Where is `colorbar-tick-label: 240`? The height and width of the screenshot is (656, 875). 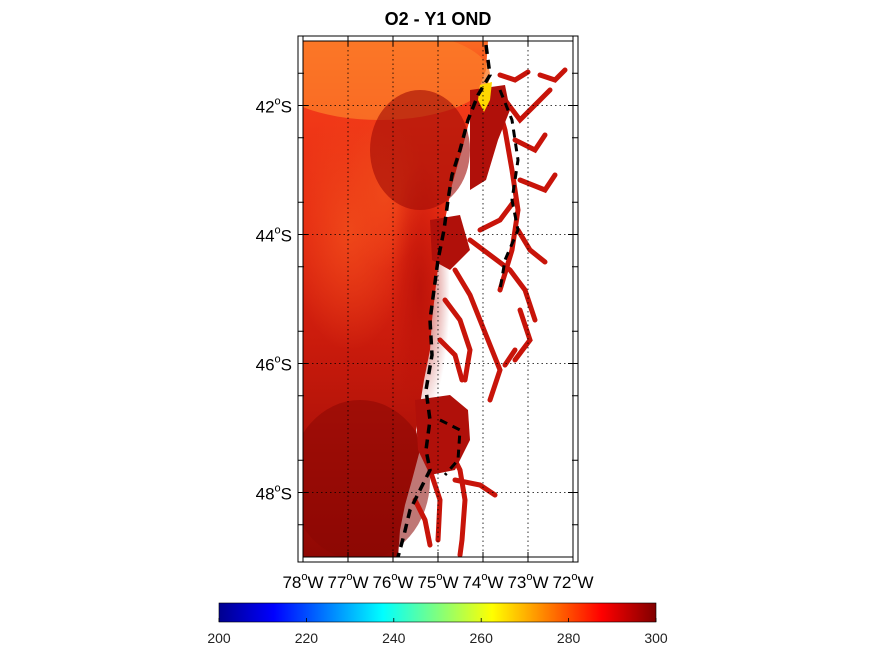 colorbar-tick-label: 240 is located at coordinates (394, 638).